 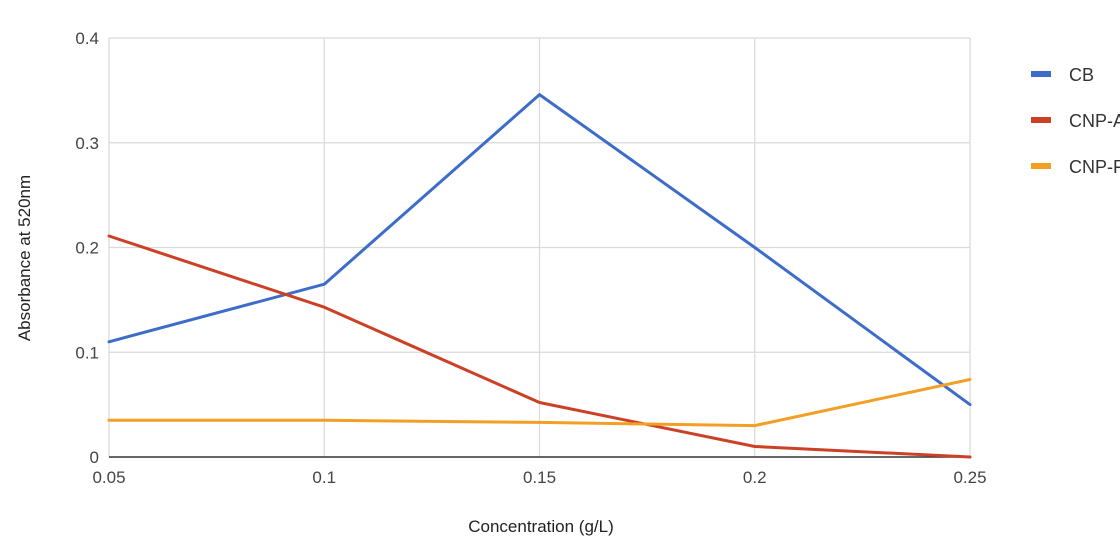 I want to click on y-tick-label: 0.2, so click(x=87, y=248).